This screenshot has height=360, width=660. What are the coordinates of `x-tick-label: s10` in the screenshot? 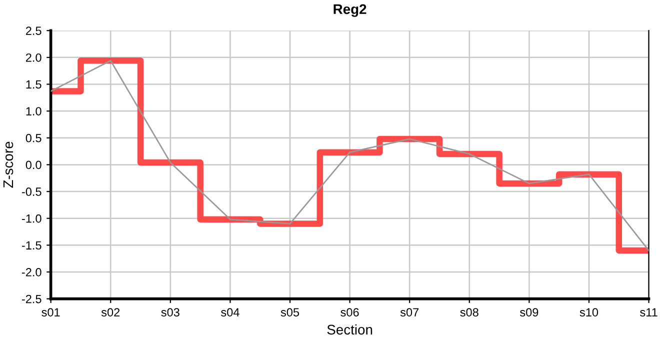 It's located at (589, 312).